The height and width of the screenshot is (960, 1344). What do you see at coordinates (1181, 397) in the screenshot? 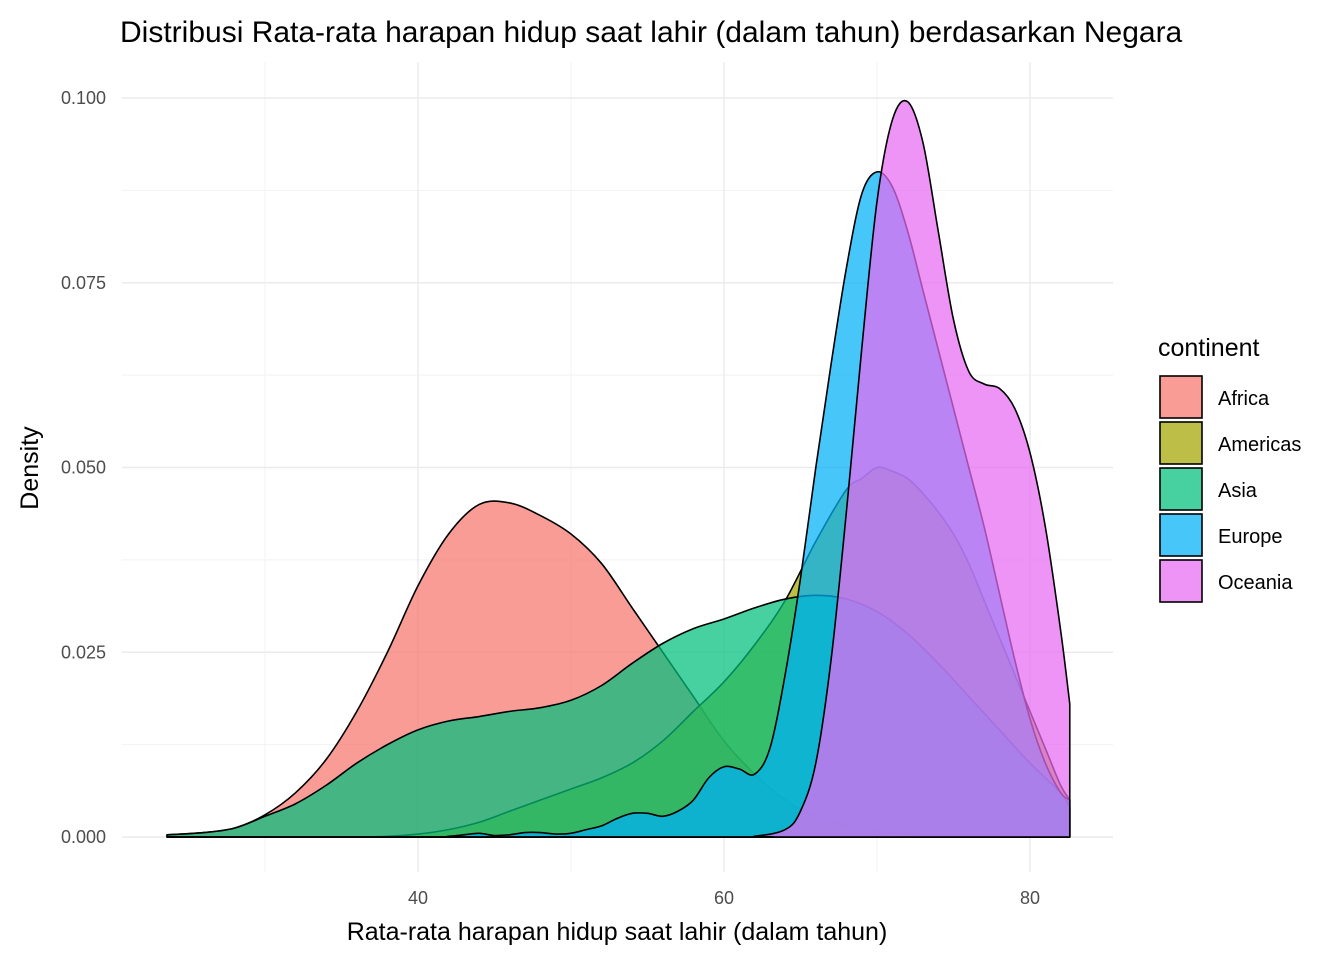
I see `legend-swatch-africa` at bounding box center [1181, 397].